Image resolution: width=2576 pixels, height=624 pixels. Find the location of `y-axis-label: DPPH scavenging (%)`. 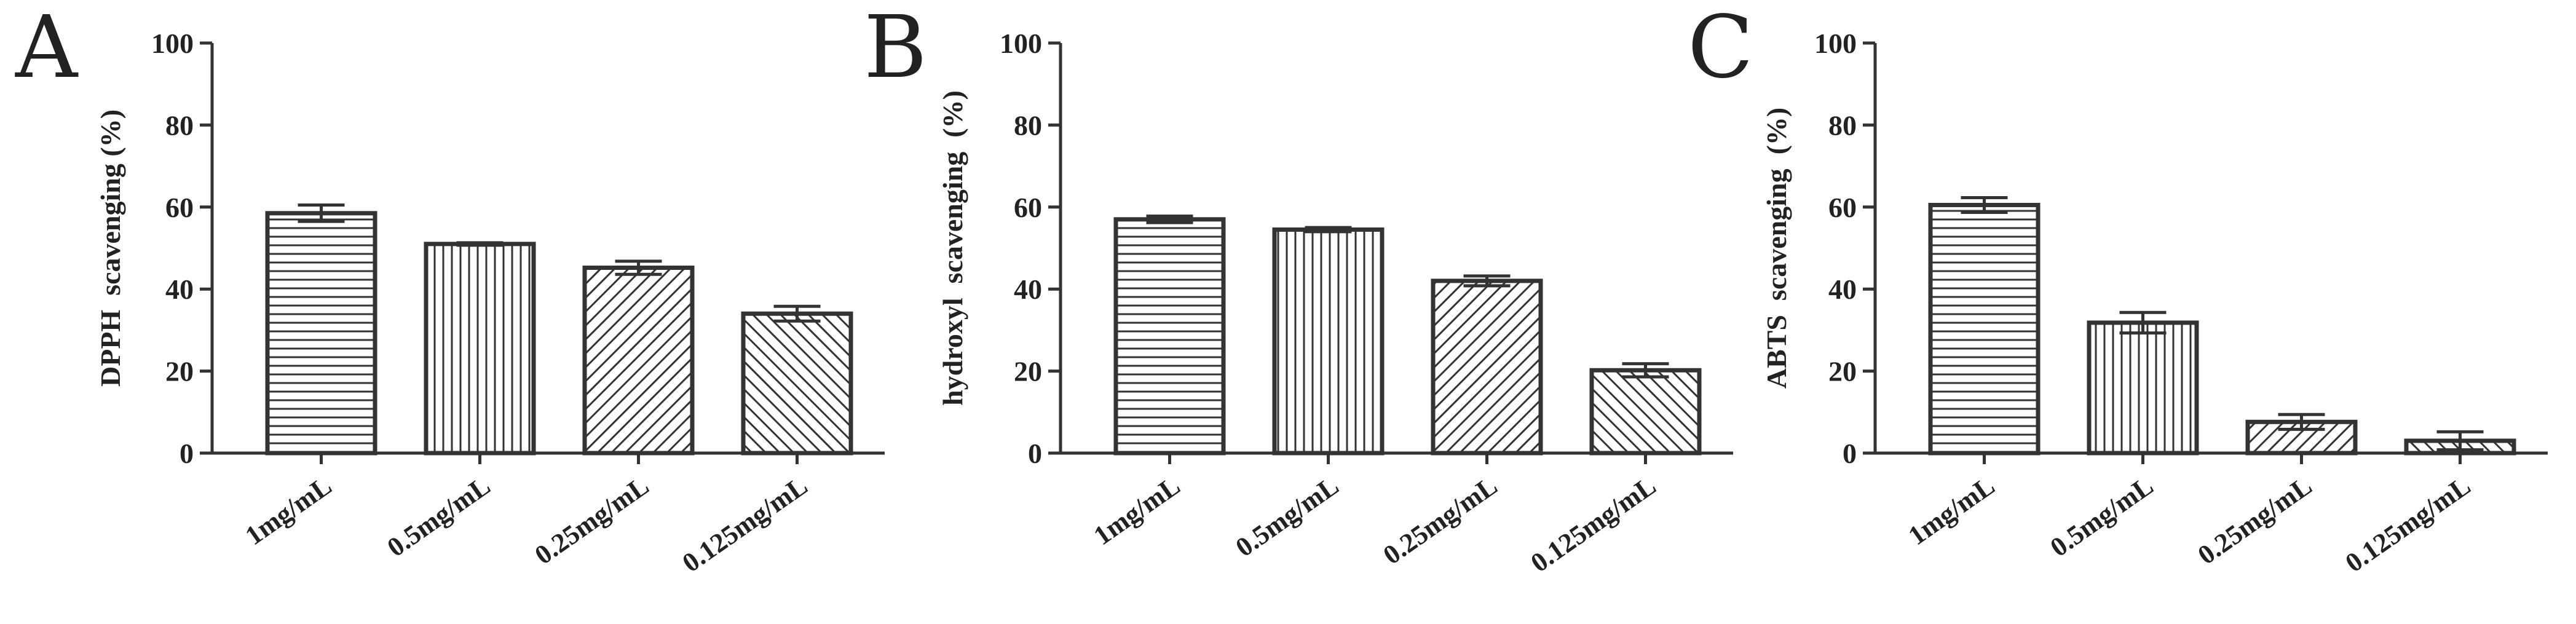

y-axis-label: DPPH scavenging (%) is located at coordinates (111, 248).